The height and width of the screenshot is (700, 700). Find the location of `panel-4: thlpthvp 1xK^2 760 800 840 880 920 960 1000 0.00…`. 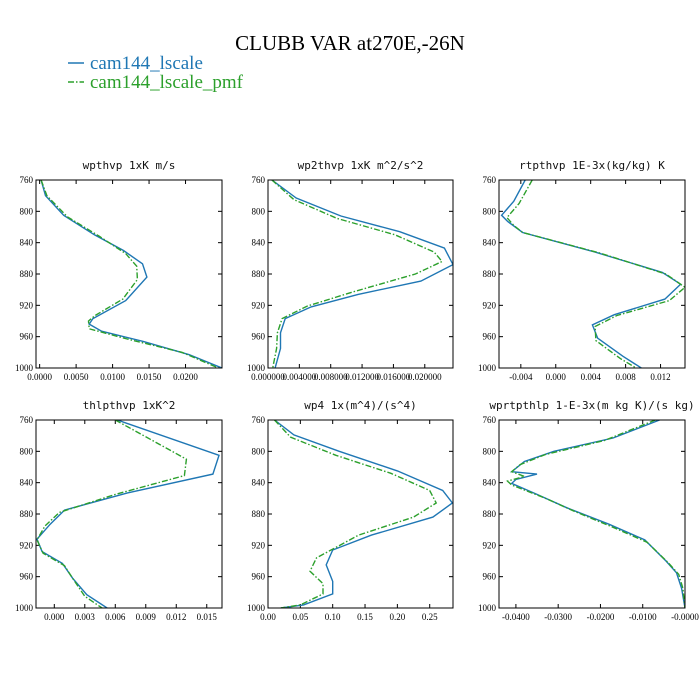

panel-4: thlpthvp 1xK^2 760 800 840 880 920 960 1000 0.00… is located at coordinates (119, 510).